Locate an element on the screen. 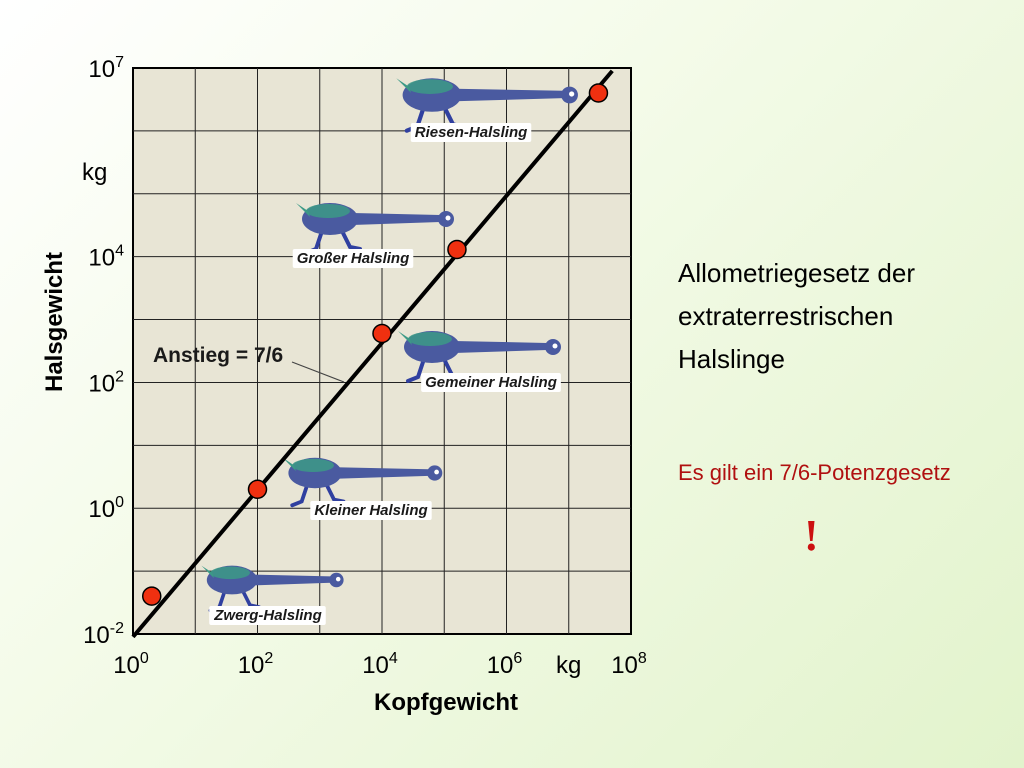 This screenshot has height=768, width=1024. y-unit-label: kg is located at coordinates (94, 172).